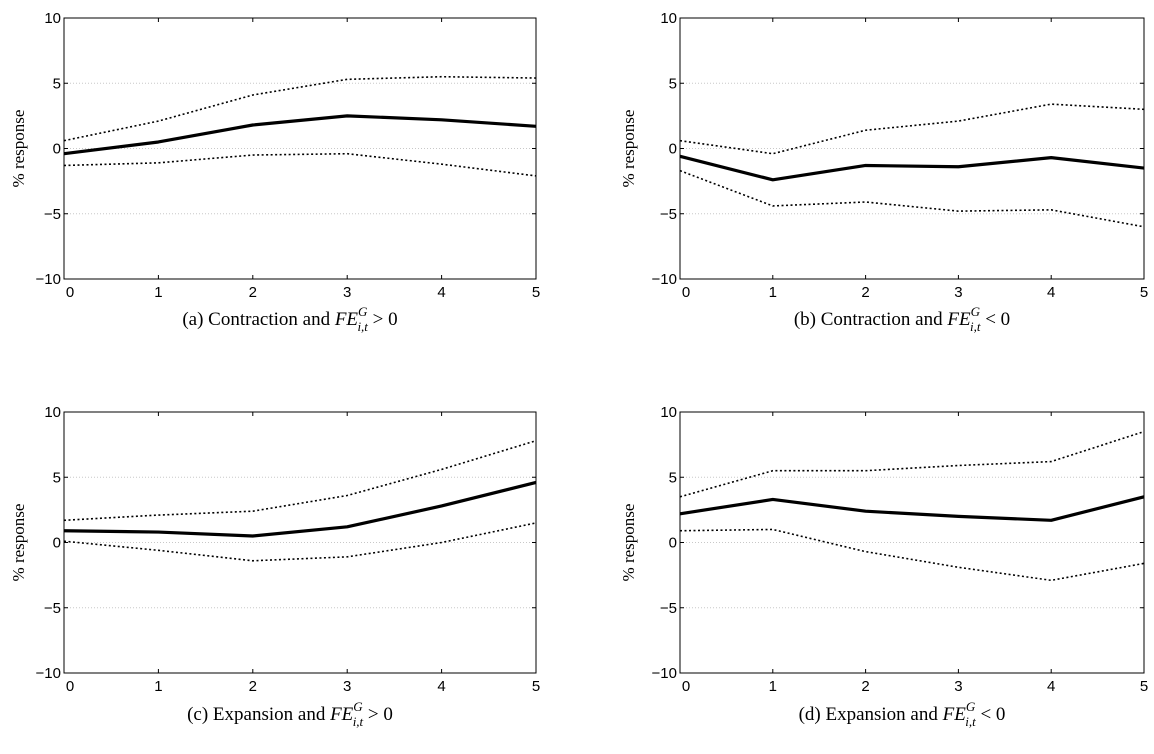 This screenshot has width=1154, height=754. I want to click on panel-caption: (c) Expansion and FEG i,t > 0, so click(290, 714).